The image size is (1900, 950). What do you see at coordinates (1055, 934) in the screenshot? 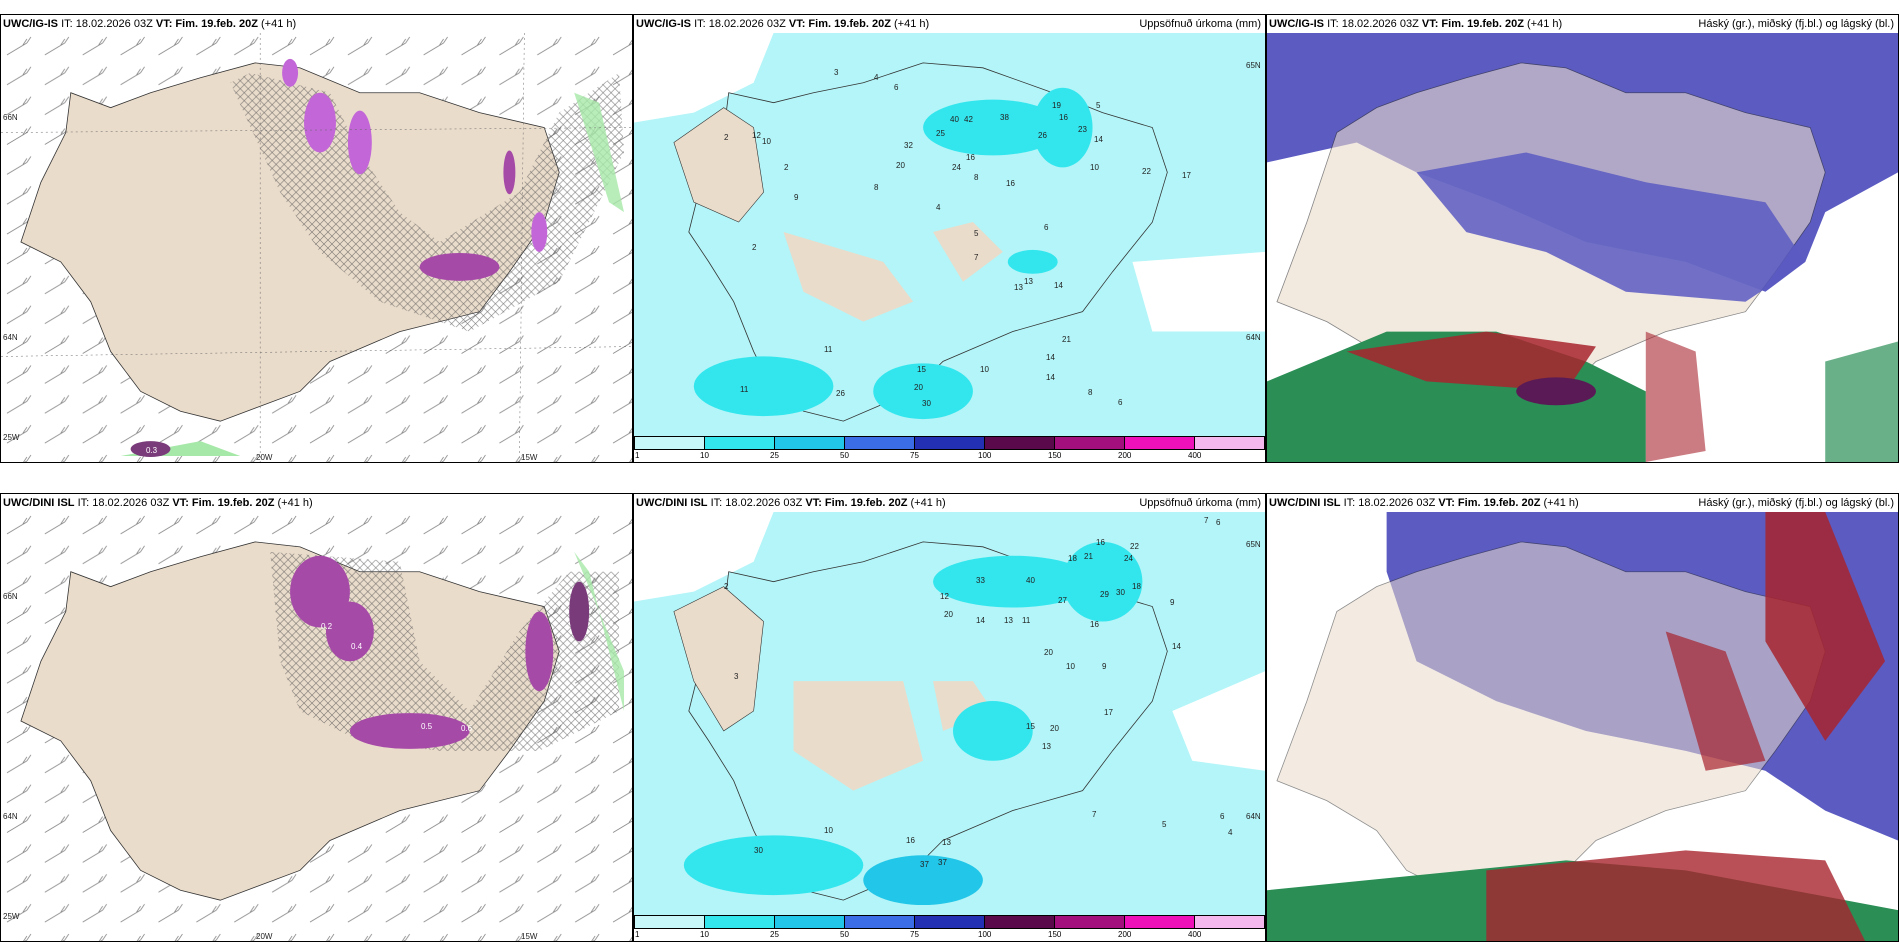
I see `legend-tick: 150` at bounding box center [1055, 934].